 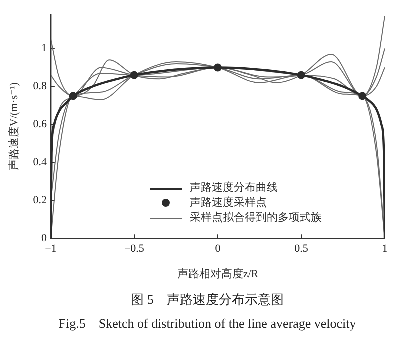 What do you see at coordinates (256, 217) in the screenshot?
I see `legend-label: 采样点拟合得到的多项式族` at bounding box center [256, 217].